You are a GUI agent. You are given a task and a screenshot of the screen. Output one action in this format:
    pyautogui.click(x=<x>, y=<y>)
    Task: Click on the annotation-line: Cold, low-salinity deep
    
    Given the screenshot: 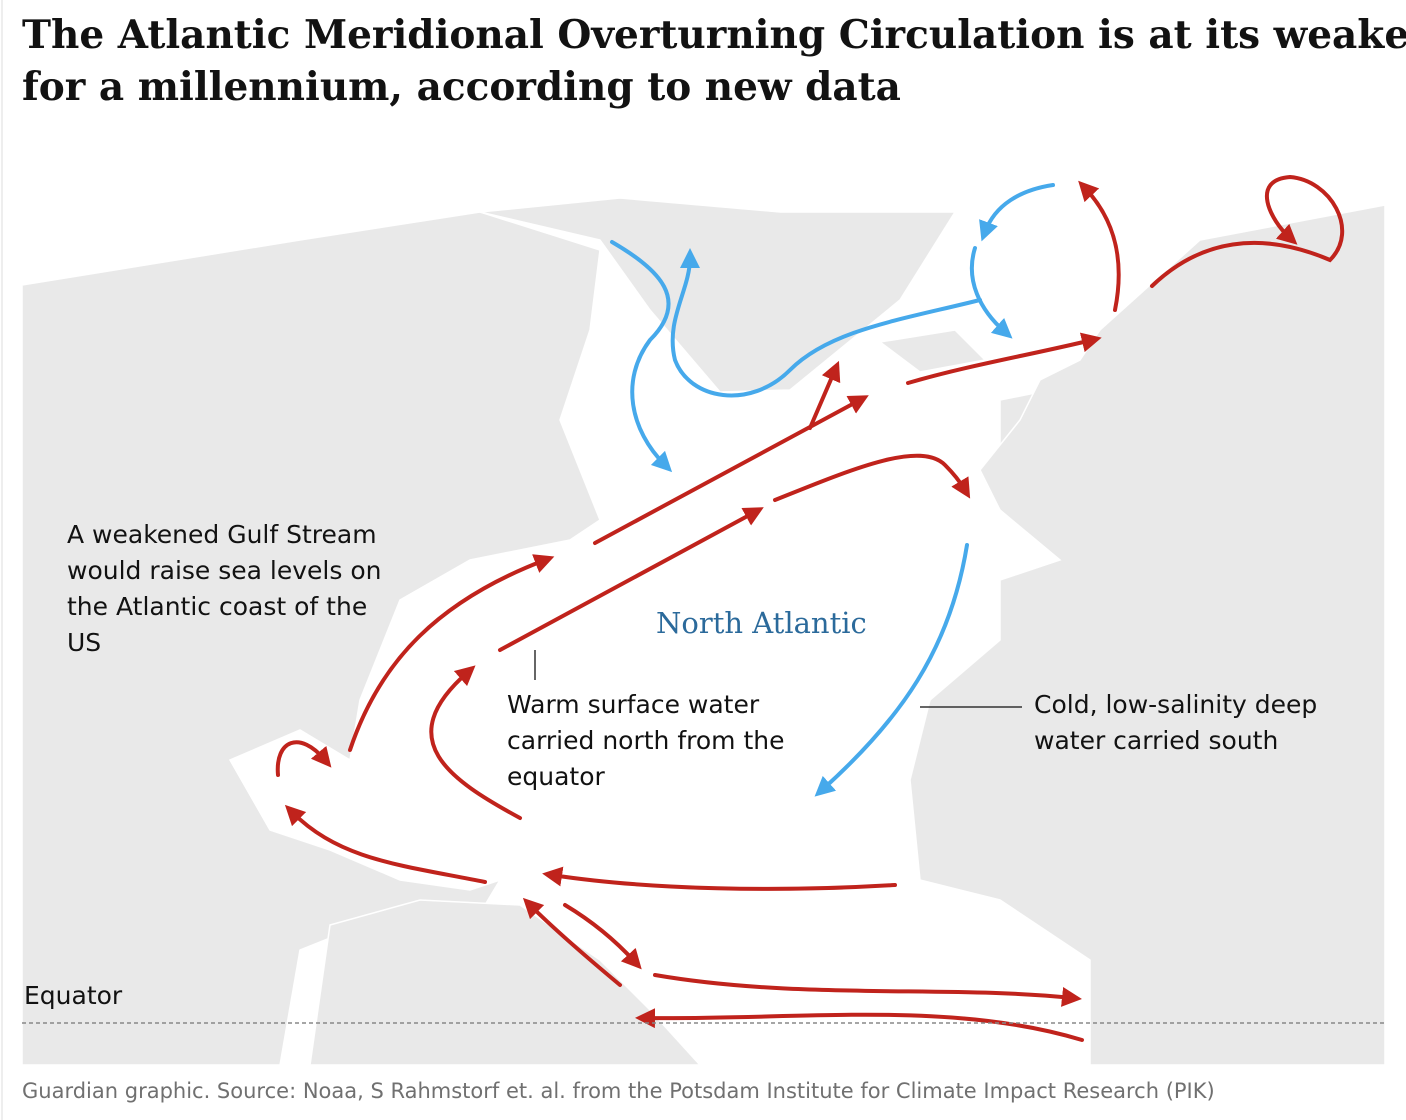 What is the action you would take?
    pyautogui.click(x=1175, y=704)
    